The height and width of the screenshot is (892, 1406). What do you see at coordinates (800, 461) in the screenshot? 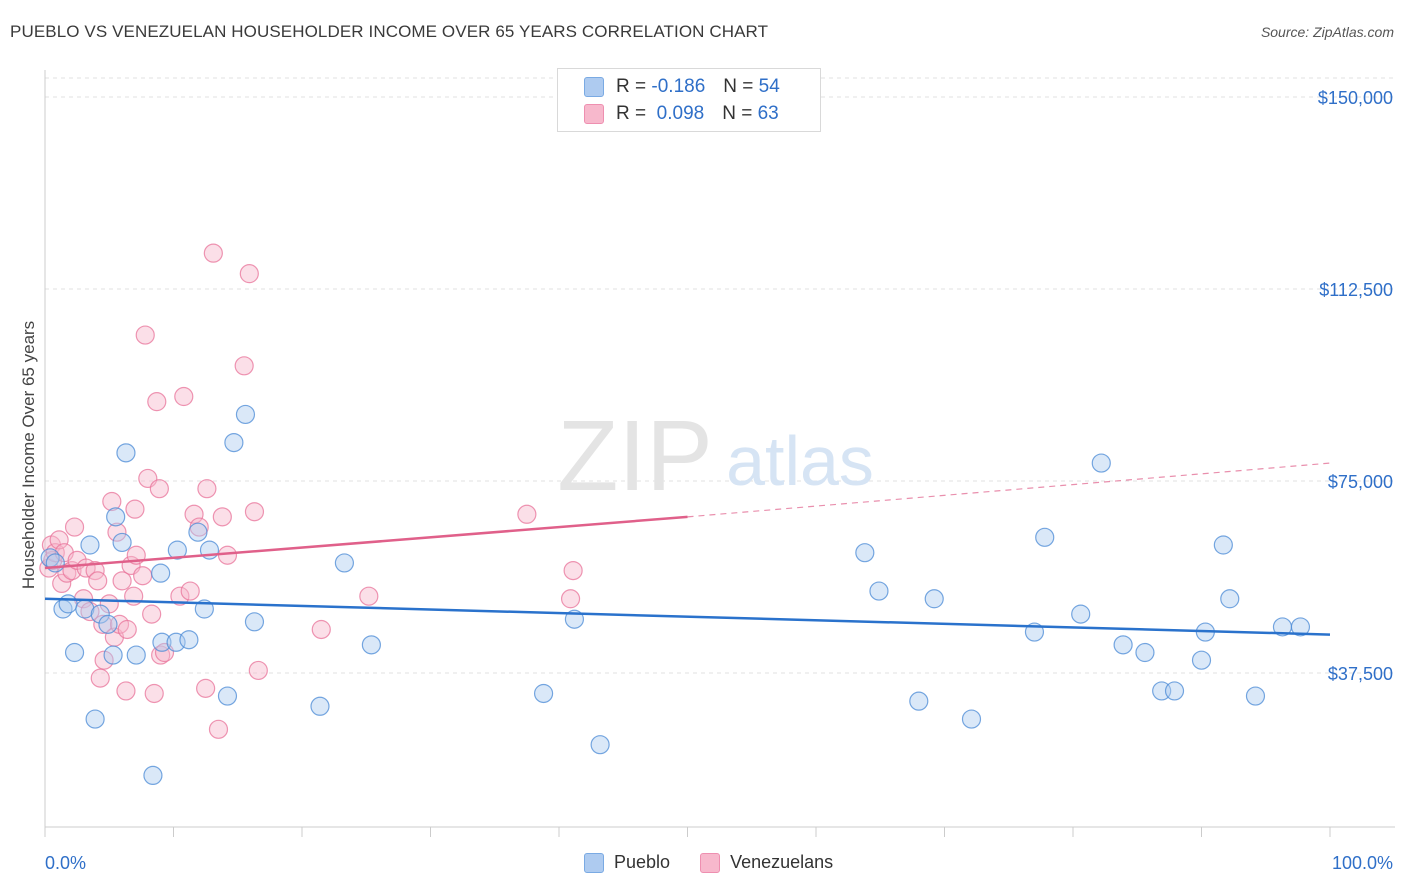
I see `watermark-atlas: atlas` at bounding box center [800, 461].